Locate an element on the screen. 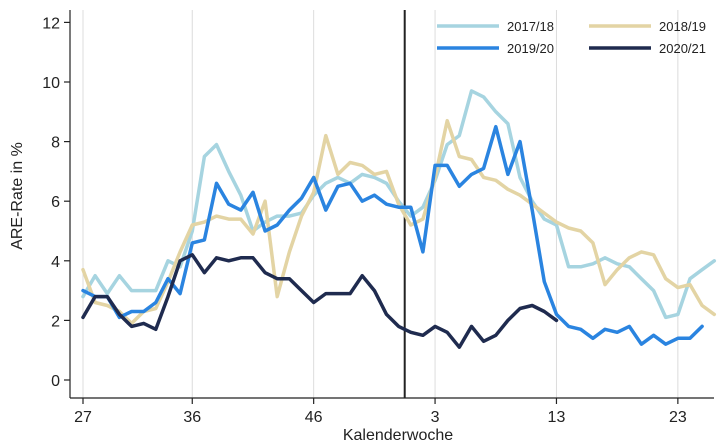  x-tick-label: 46 is located at coordinates (314, 417).